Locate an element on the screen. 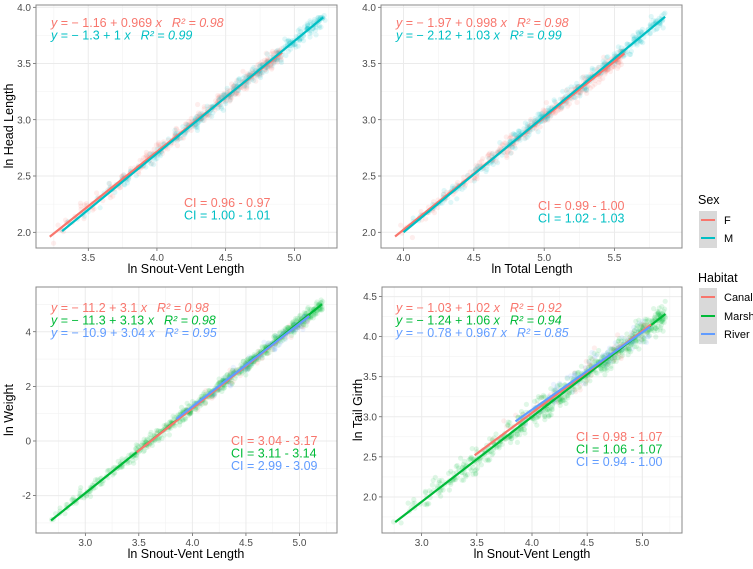 Image resolution: width=753 pixels, height=569 pixels. panel3-ylabel: ln Weight is located at coordinates (9, 410).